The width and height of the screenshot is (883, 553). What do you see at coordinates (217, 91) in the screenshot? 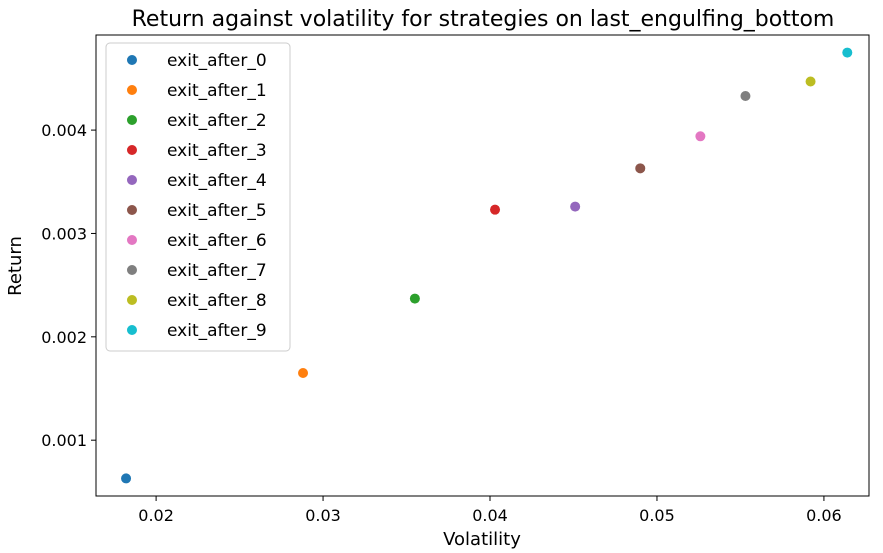
I see `legend-label: exit_after_1` at bounding box center [217, 91].